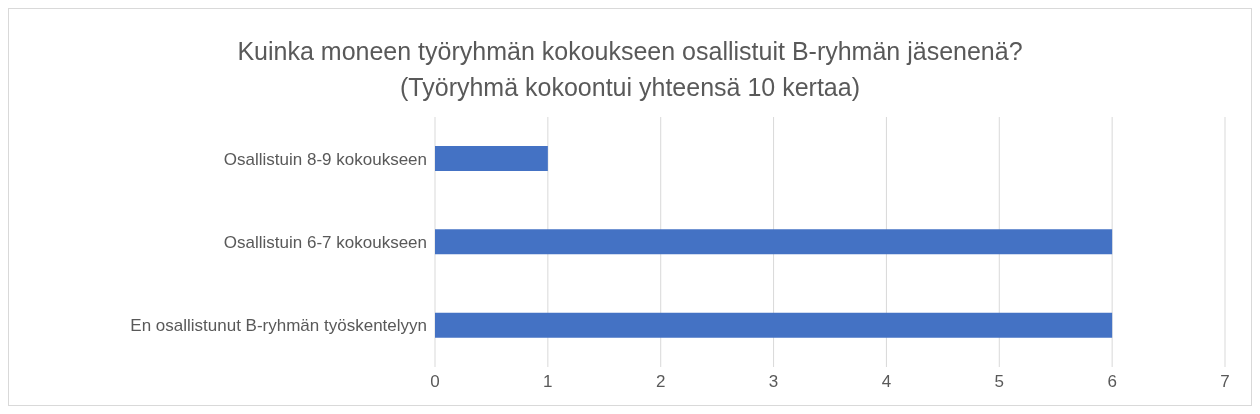 The height and width of the screenshot is (414, 1260). I want to click on x-tick-label: 1, so click(548, 382).